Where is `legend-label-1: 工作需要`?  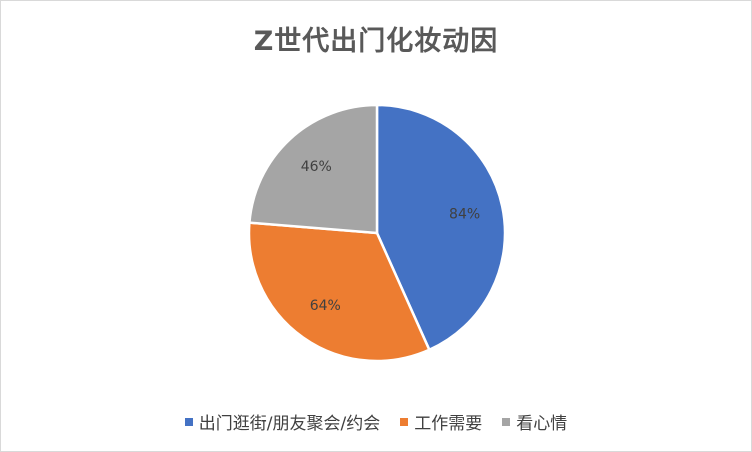 legend-label-1: 工作需要 is located at coordinates (448, 424).